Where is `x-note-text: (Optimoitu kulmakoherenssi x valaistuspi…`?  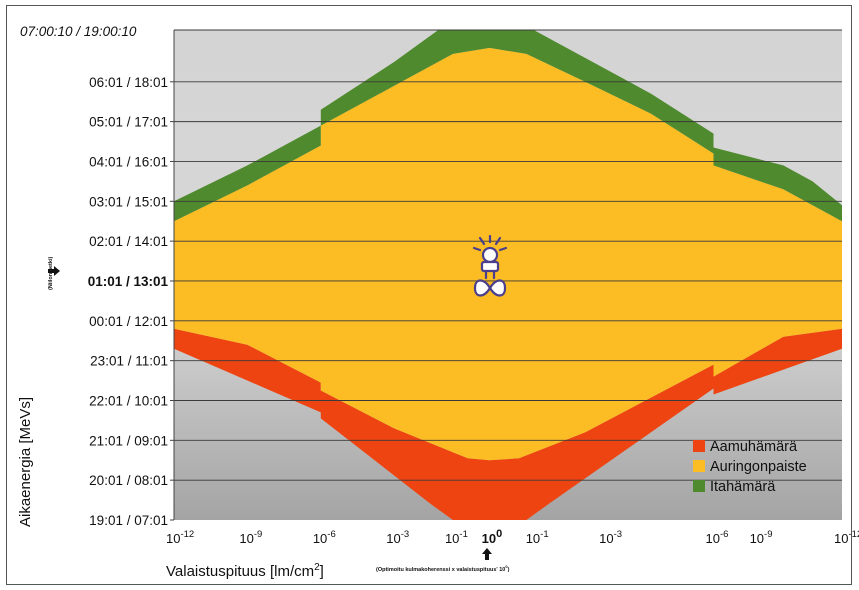 x-note-text: (Optimoitu kulmakoherenssi x valaistuspi… is located at coordinates (440, 570).